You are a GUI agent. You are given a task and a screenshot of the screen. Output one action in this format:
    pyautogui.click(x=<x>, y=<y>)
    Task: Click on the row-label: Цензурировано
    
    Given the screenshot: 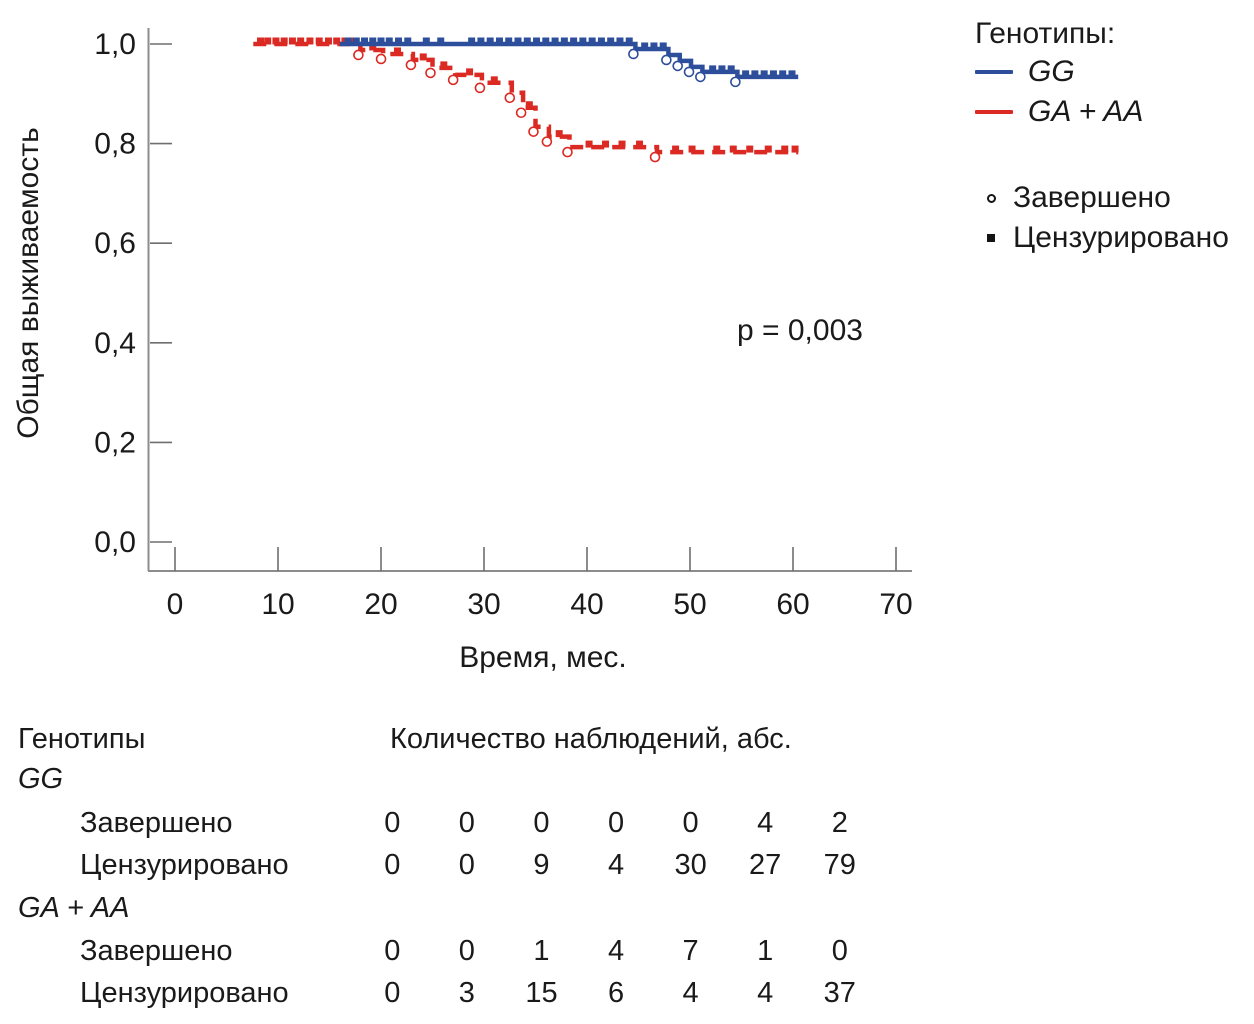 What is the action you would take?
    pyautogui.click(x=184, y=993)
    